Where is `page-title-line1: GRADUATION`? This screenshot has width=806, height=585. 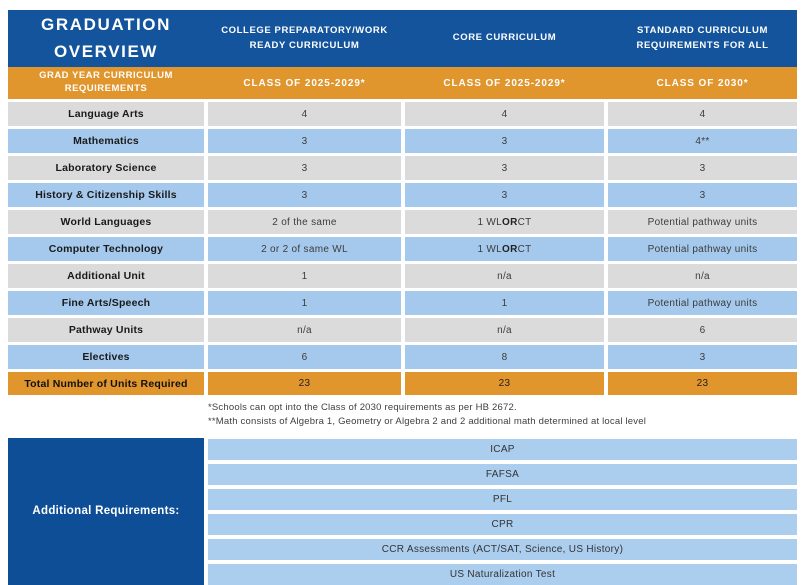
page-title-line1: GRADUATION is located at coordinates (106, 25).